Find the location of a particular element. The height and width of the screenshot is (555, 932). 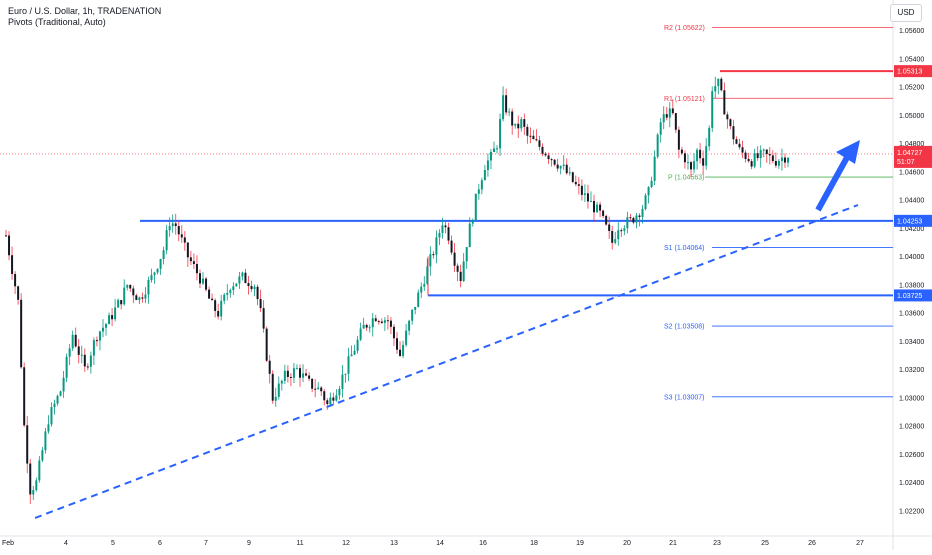

y-tick-label: 1.03000 is located at coordinates (911, 398).